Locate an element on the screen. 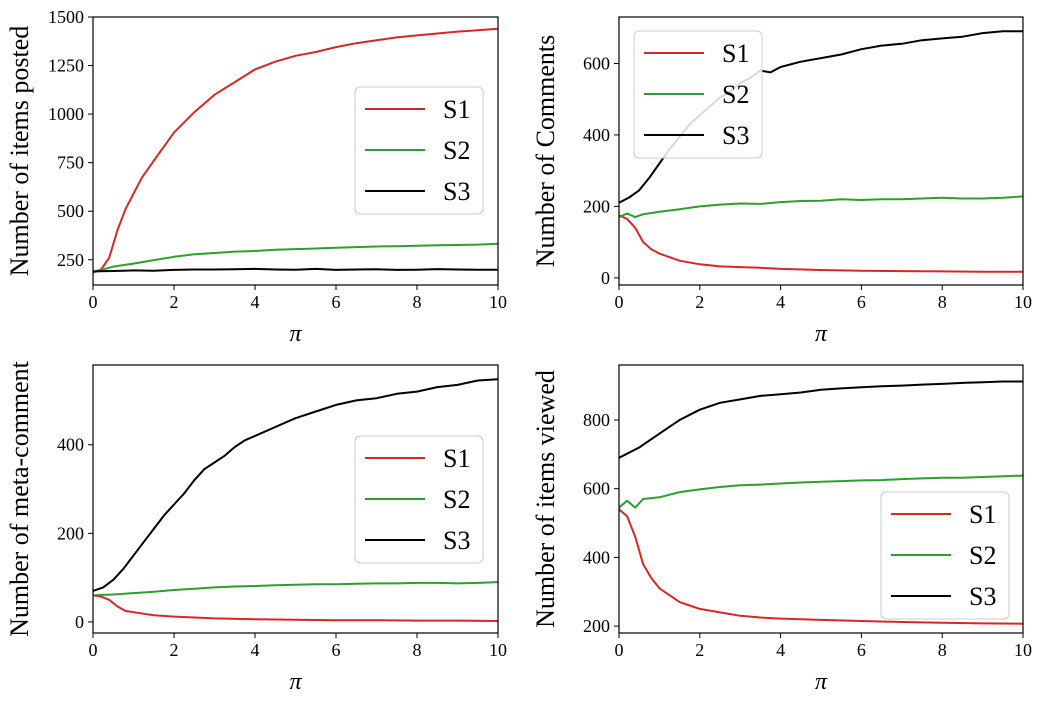  y-tick-label: 1500 is located at coordinates (66, 17).